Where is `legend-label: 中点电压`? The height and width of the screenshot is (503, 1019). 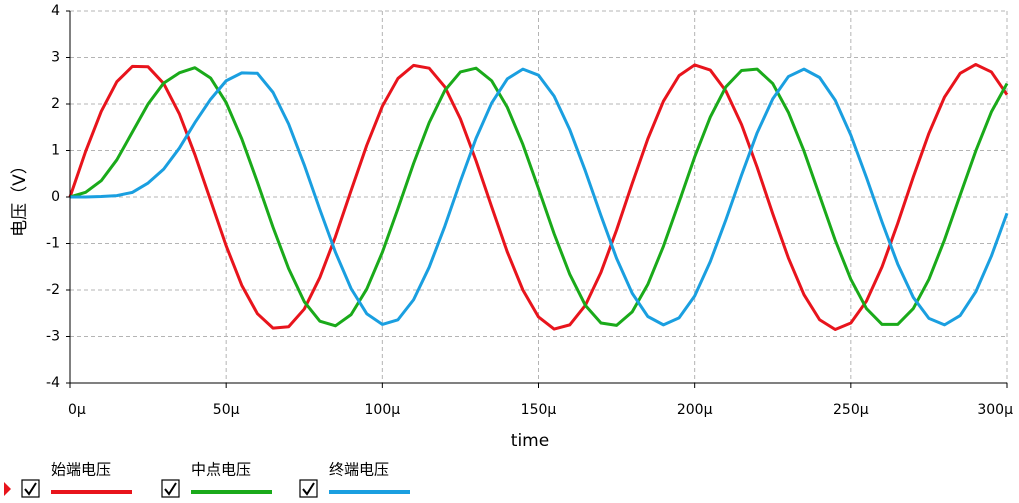
legend-label: 中点电压 is located at coordinates (221, 470).